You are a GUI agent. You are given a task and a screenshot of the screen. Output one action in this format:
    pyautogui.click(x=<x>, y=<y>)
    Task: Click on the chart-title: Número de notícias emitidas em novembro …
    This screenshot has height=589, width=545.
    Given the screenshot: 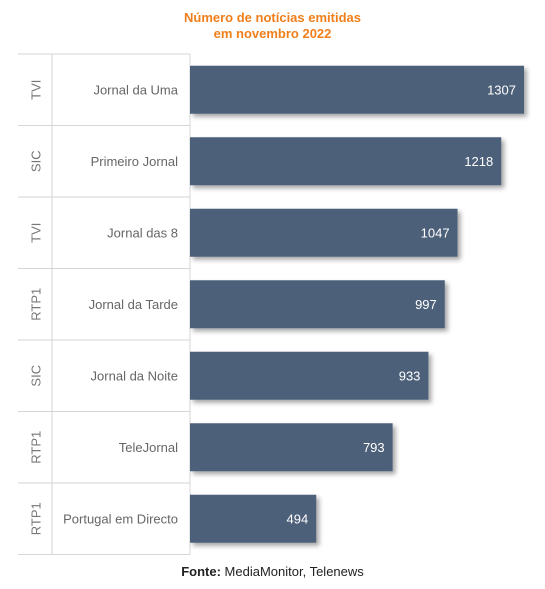 What is the action you would take?
    pyautogui.click(x=272, y=26)
    